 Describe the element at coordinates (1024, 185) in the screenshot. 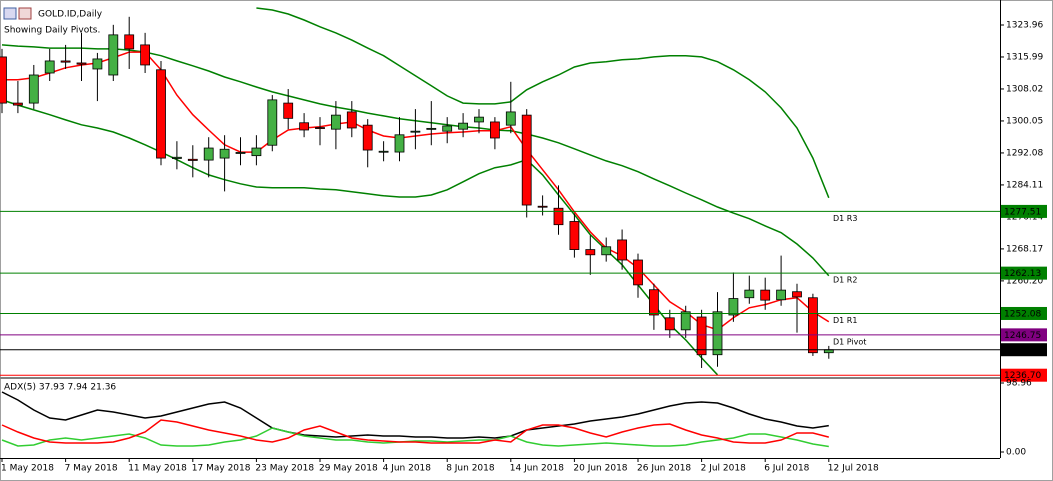

I see `y-tick-label: 1284.11` at that location.